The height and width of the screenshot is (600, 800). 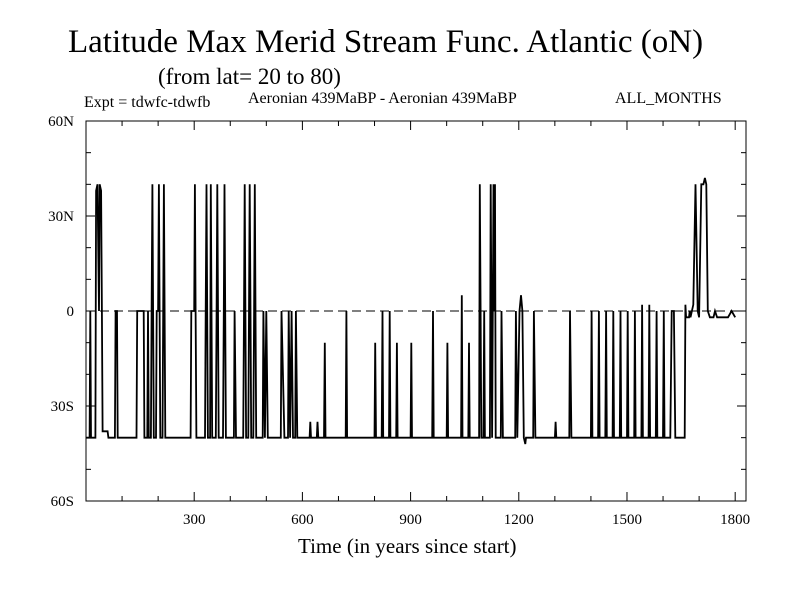 What do you see at coordinates (71, 312) in the screenshot?
I see `y-tick-label: 0` at bounding box center [71, 312].